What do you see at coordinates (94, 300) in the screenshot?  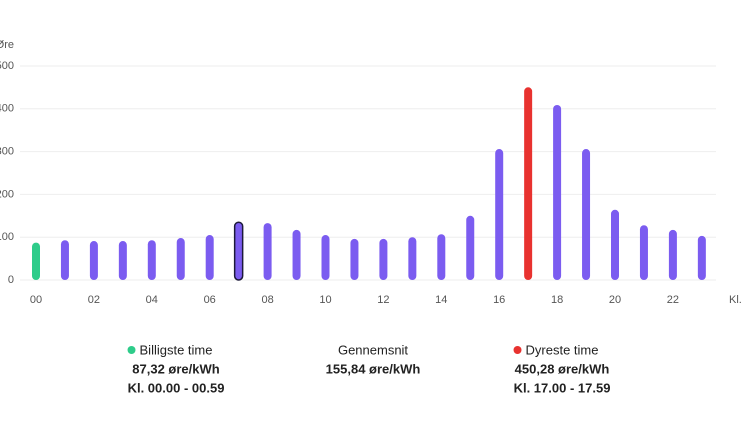 I see `x-tick-label: 02` at bounding box center [94, 300].